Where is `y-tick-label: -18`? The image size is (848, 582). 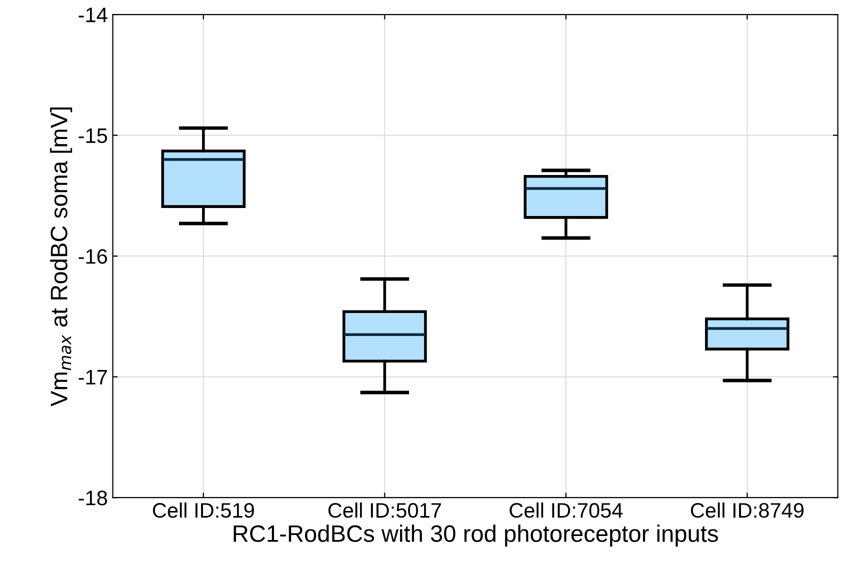
y-tick-label: -18 is located at coordinates (93, 498).